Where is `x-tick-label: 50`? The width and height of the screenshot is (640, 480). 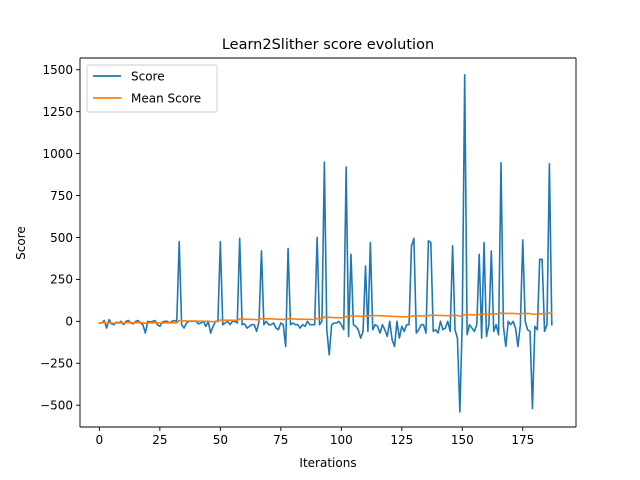 x-tick-label: 50 is located at coordinates (220, 440).